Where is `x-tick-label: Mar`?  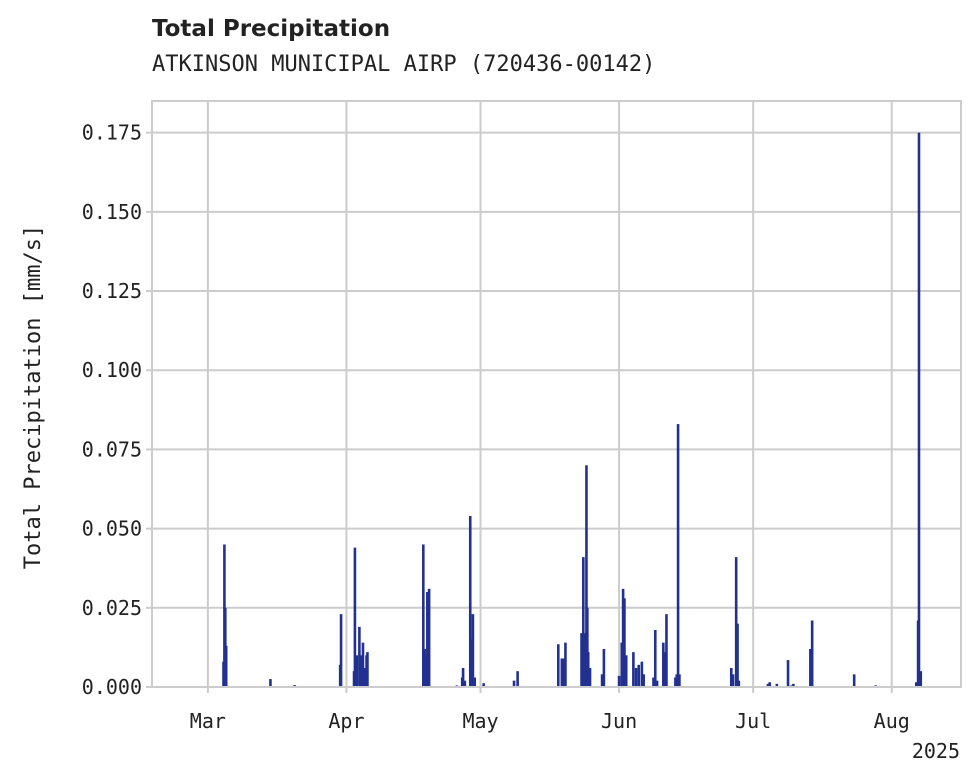
x-tick-label: Mar is located at coordinates (208, 721).